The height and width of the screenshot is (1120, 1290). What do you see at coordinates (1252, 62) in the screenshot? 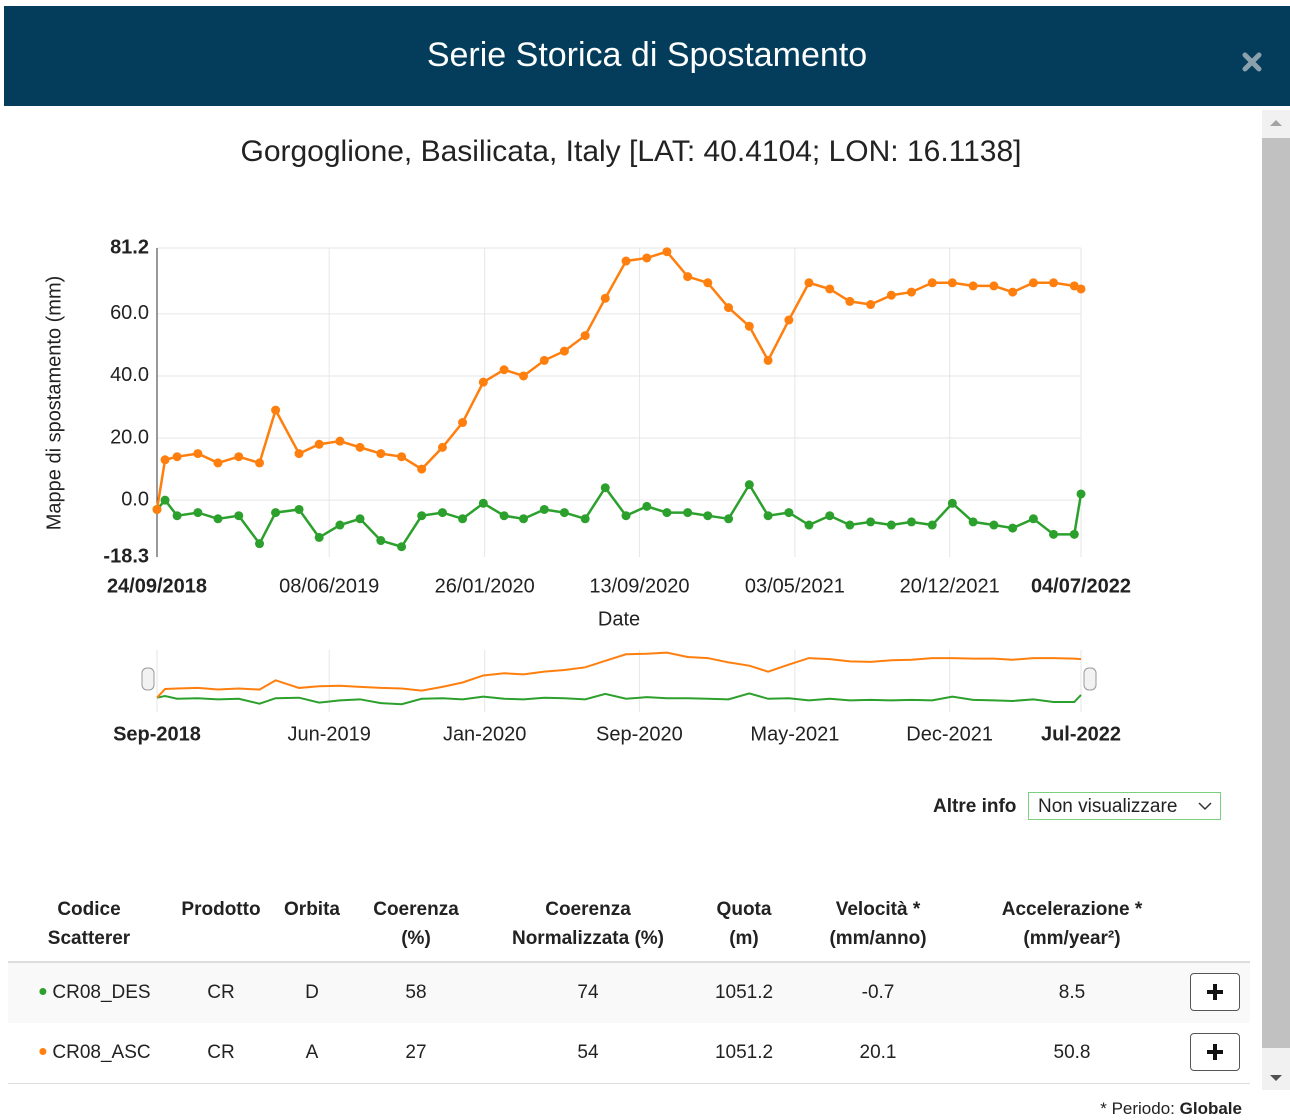
I see `close-button` at bounding box center [1252, 62].